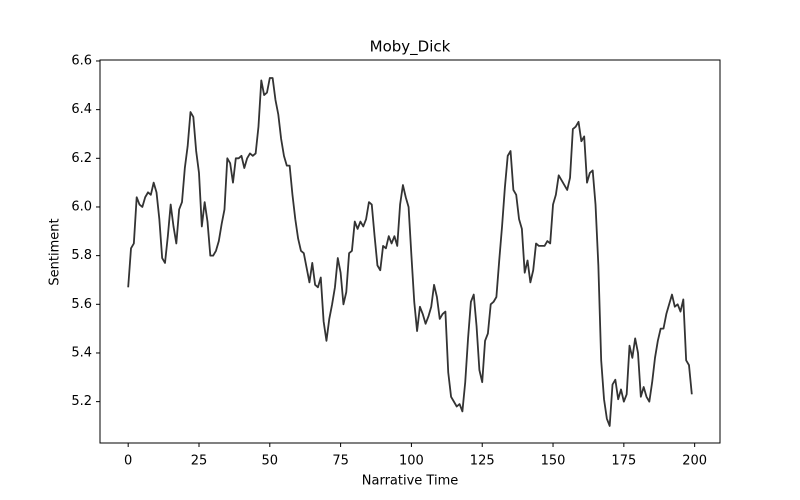  I want to click on y-tick-label: 5.8, so click(81, 255).